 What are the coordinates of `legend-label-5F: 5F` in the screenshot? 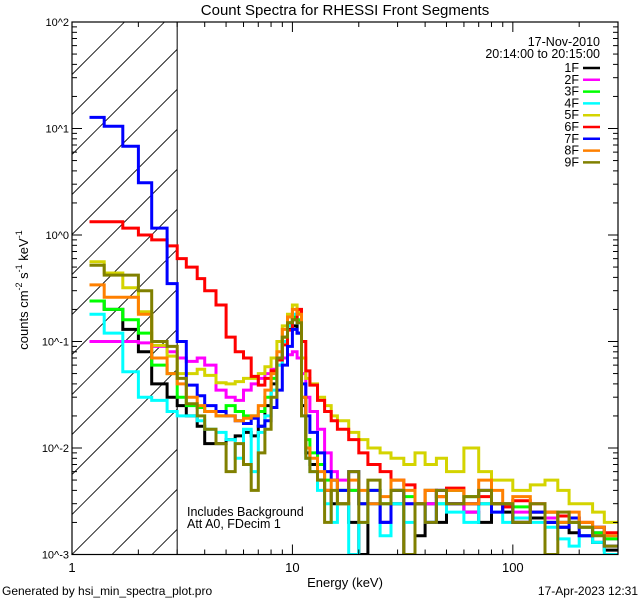 It's located at (571, 115).